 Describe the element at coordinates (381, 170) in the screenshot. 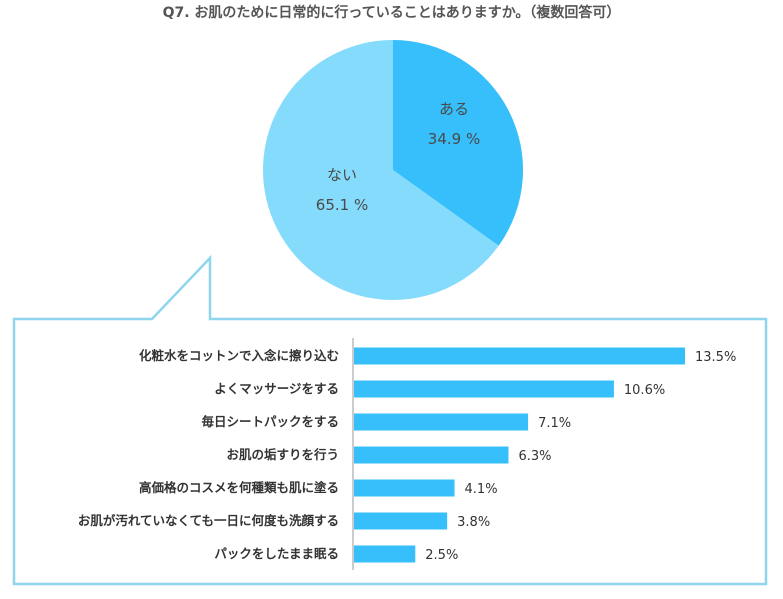

I see `pie-slice-nai` at that location.